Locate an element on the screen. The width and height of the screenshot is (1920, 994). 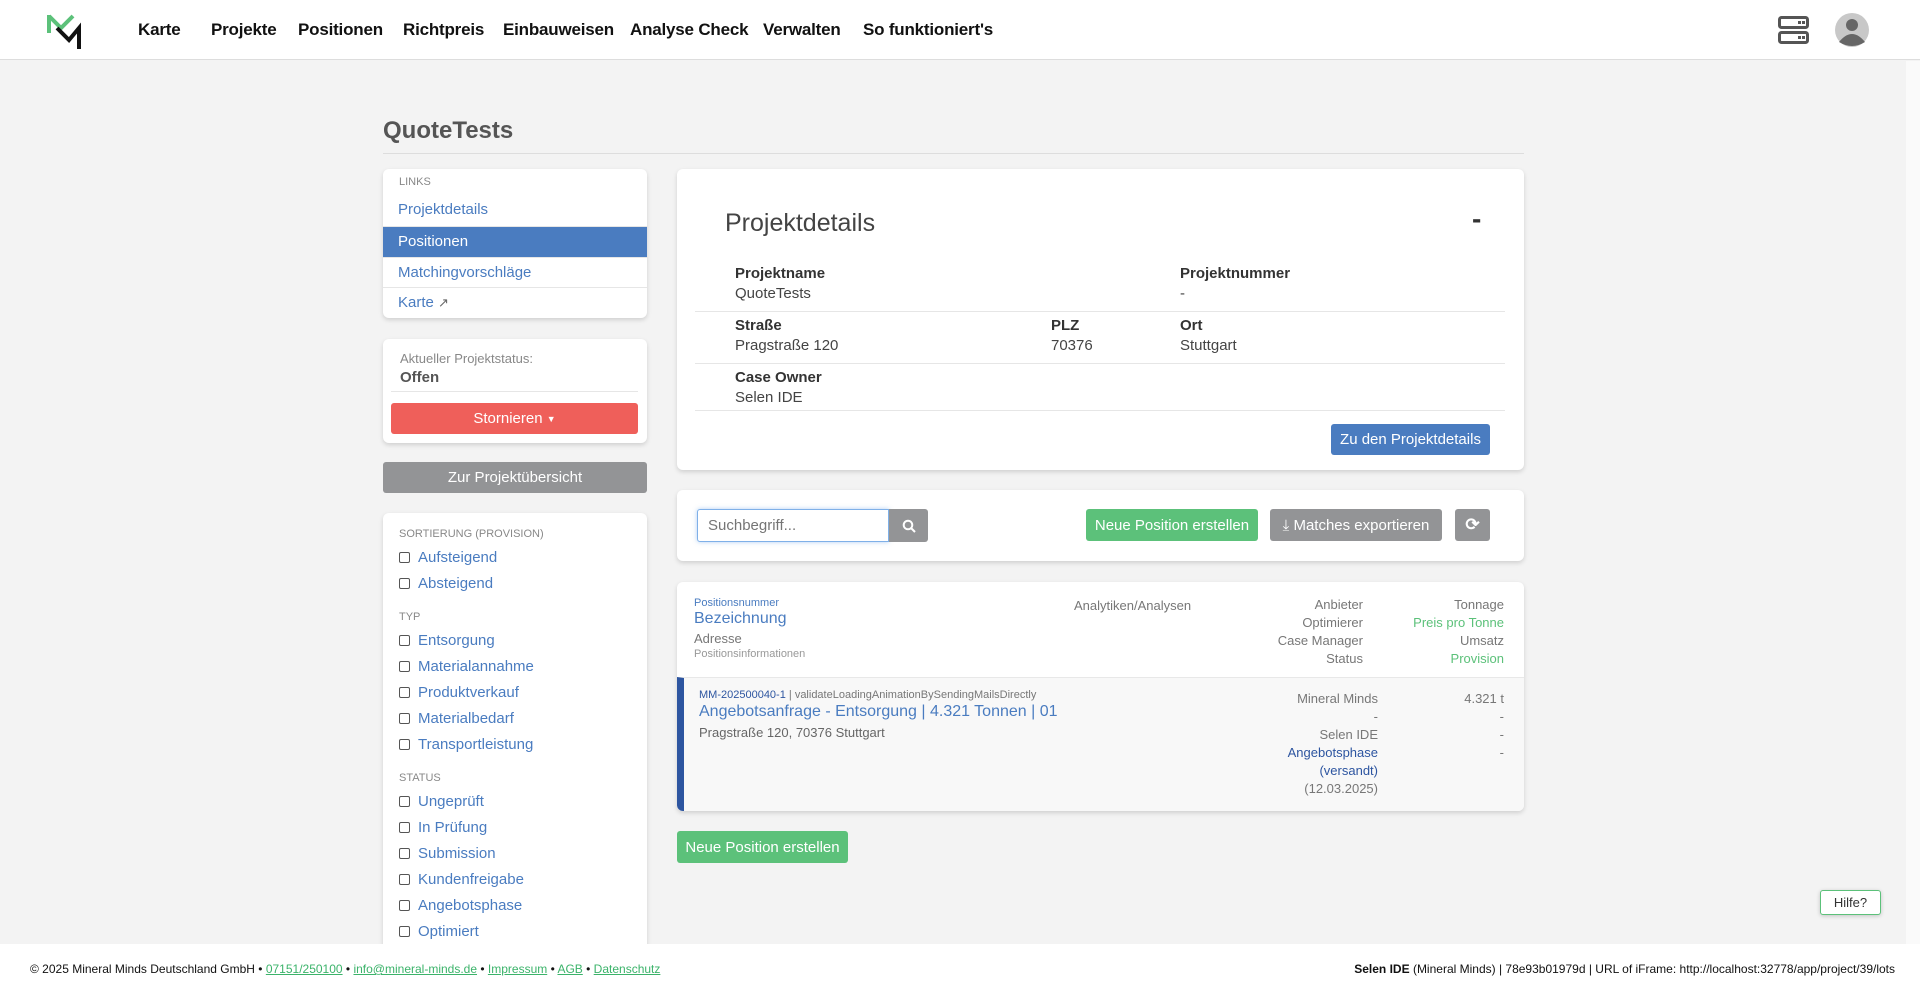
filter-label: Aufsteigend is located at coordinates (458, 557).